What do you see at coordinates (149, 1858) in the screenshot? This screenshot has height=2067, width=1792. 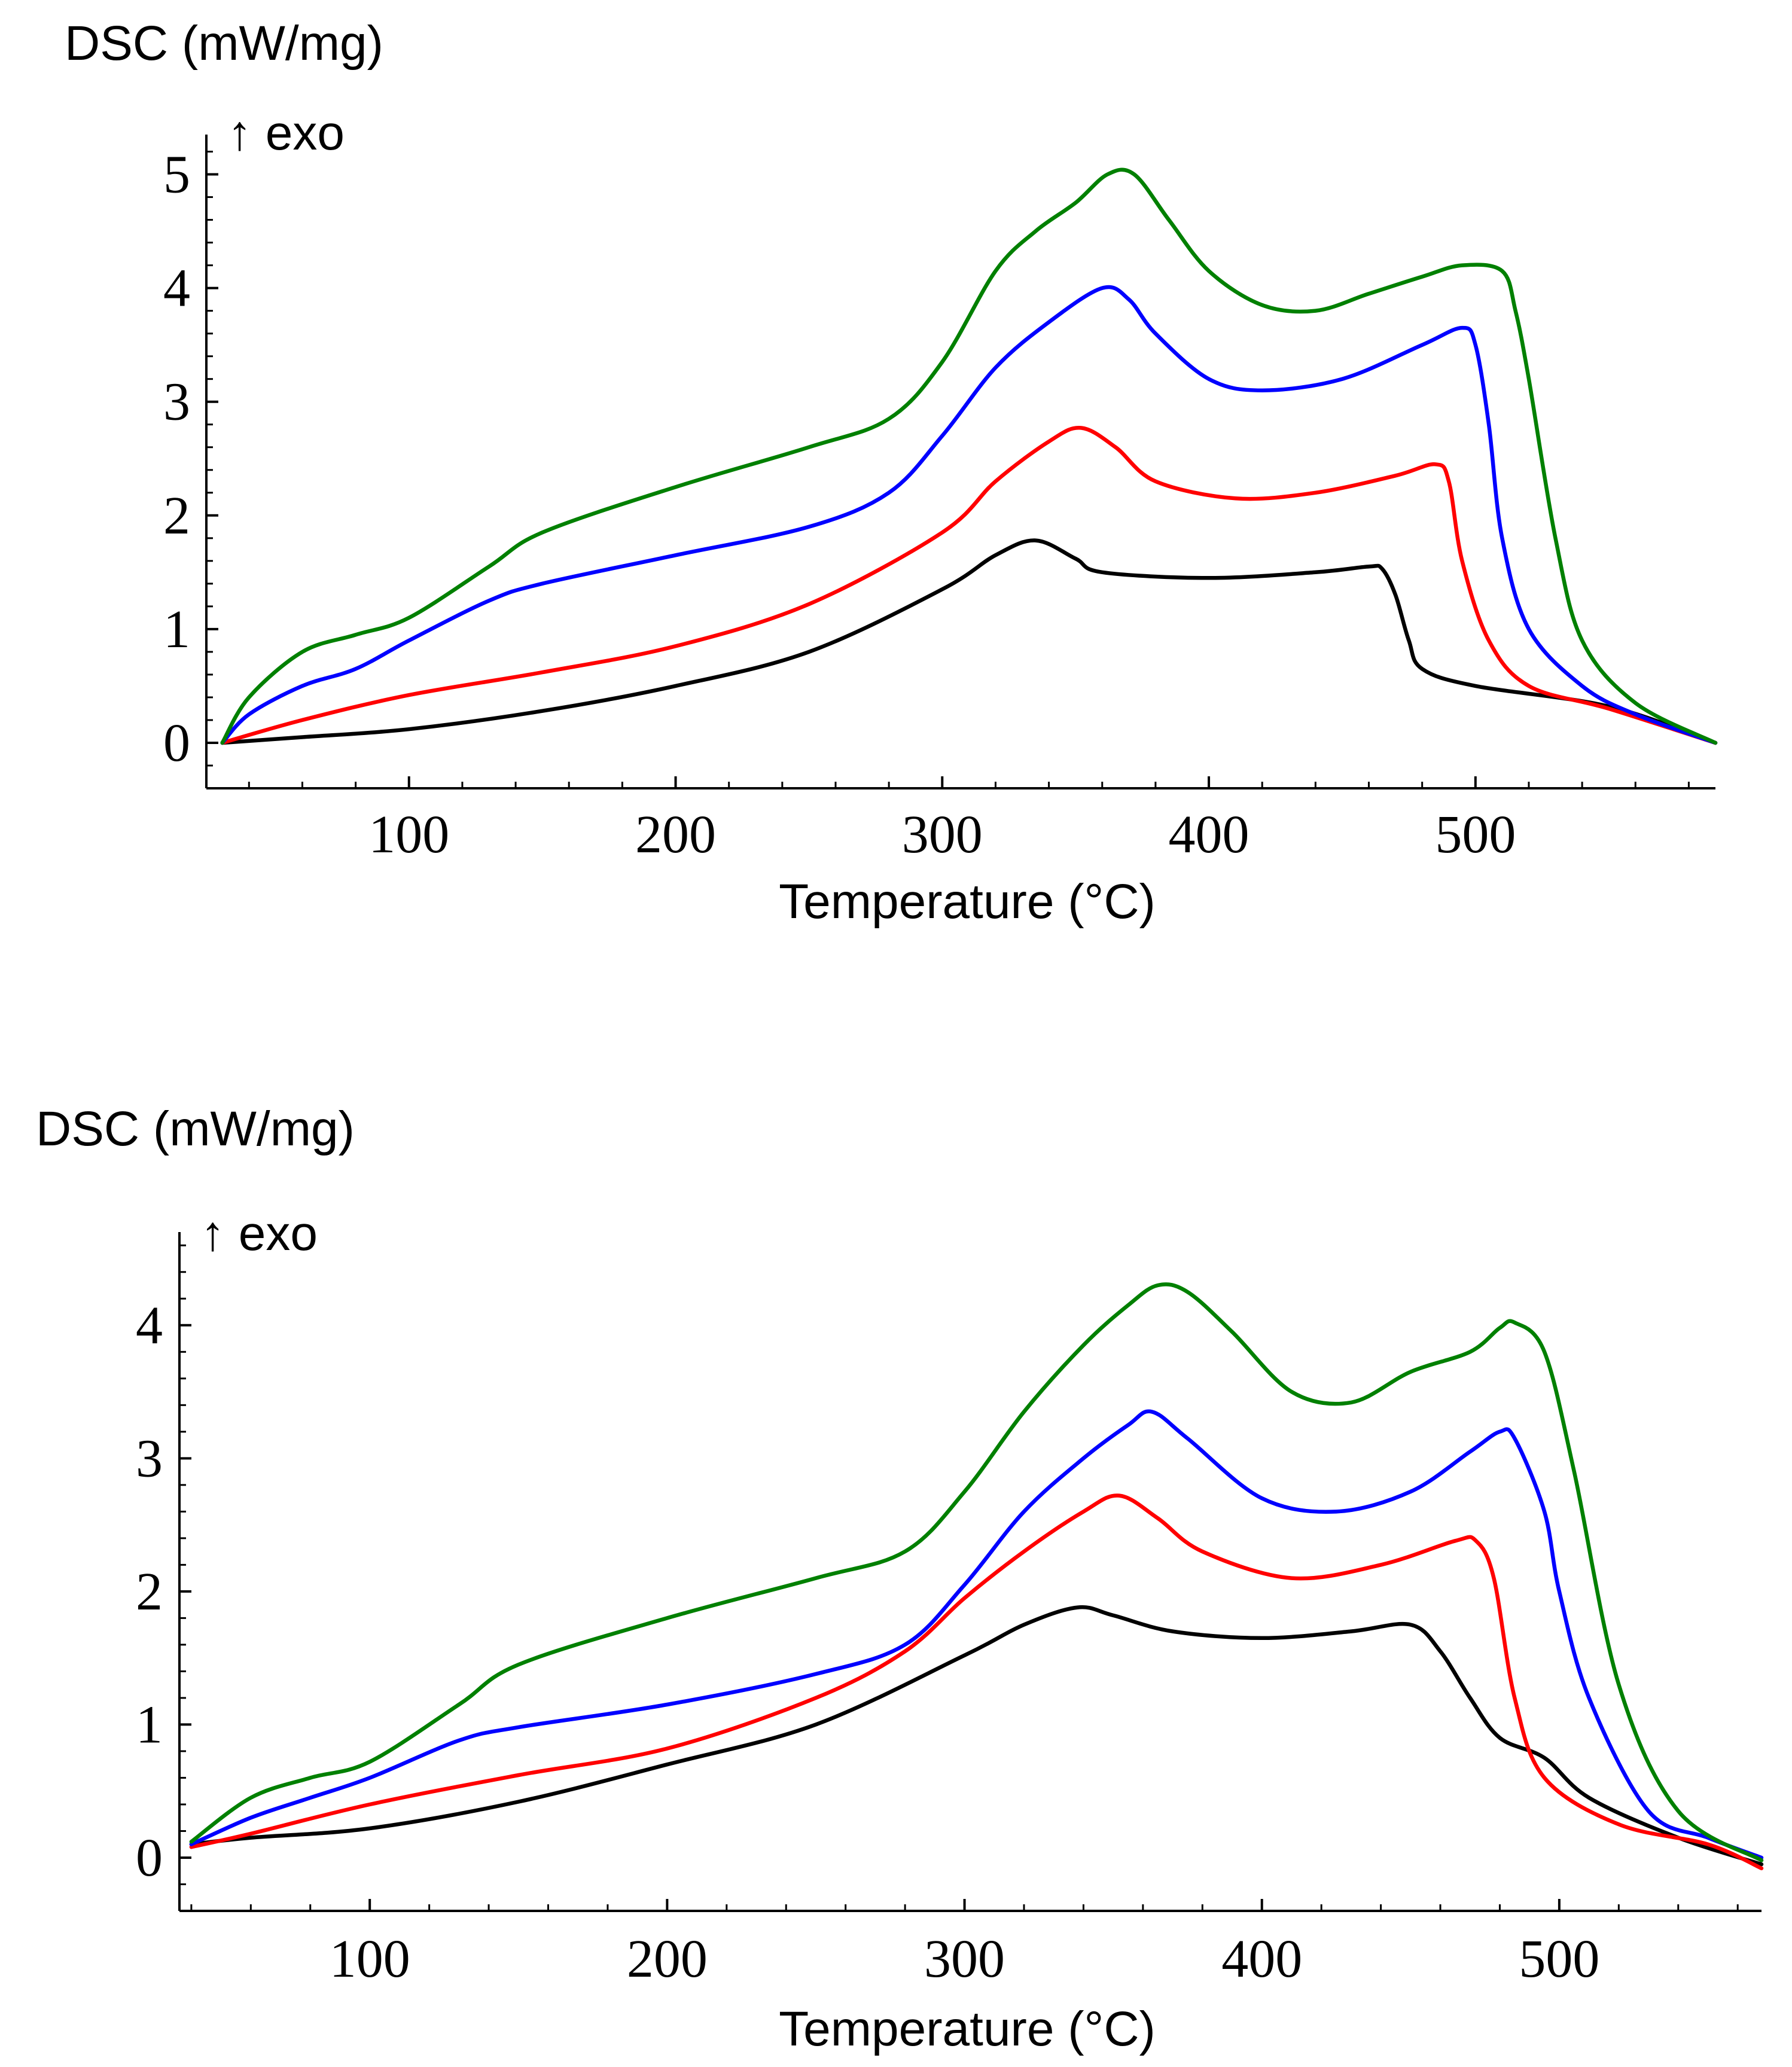 I see `bottom-y-tick-label: 0` at bounding box center [149, 1858].